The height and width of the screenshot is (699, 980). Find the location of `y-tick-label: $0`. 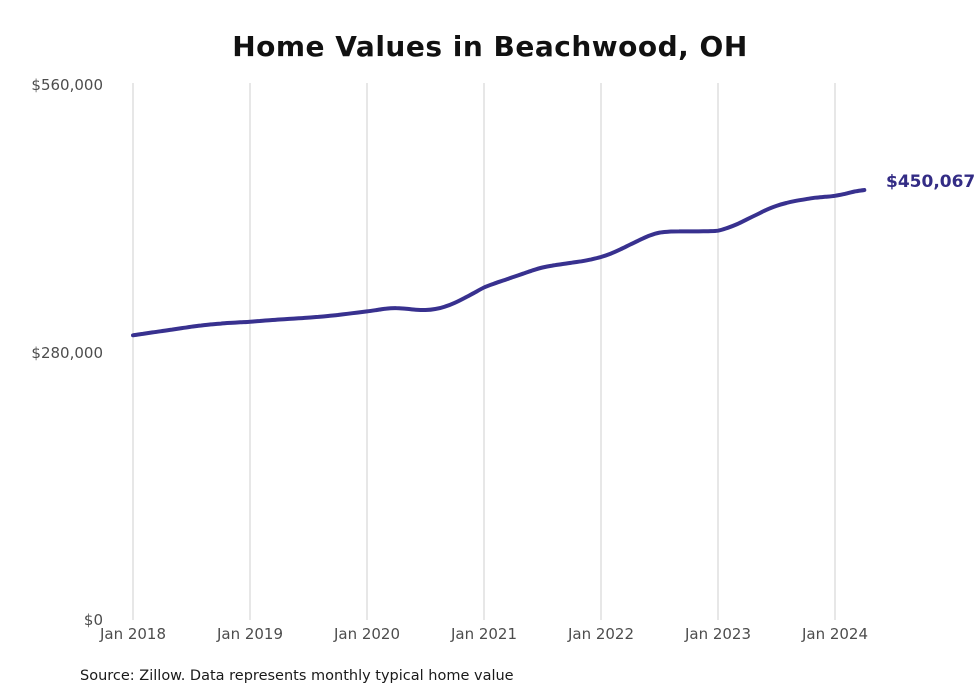

y-tick-label: $0 is located at coordinates (93, 620).